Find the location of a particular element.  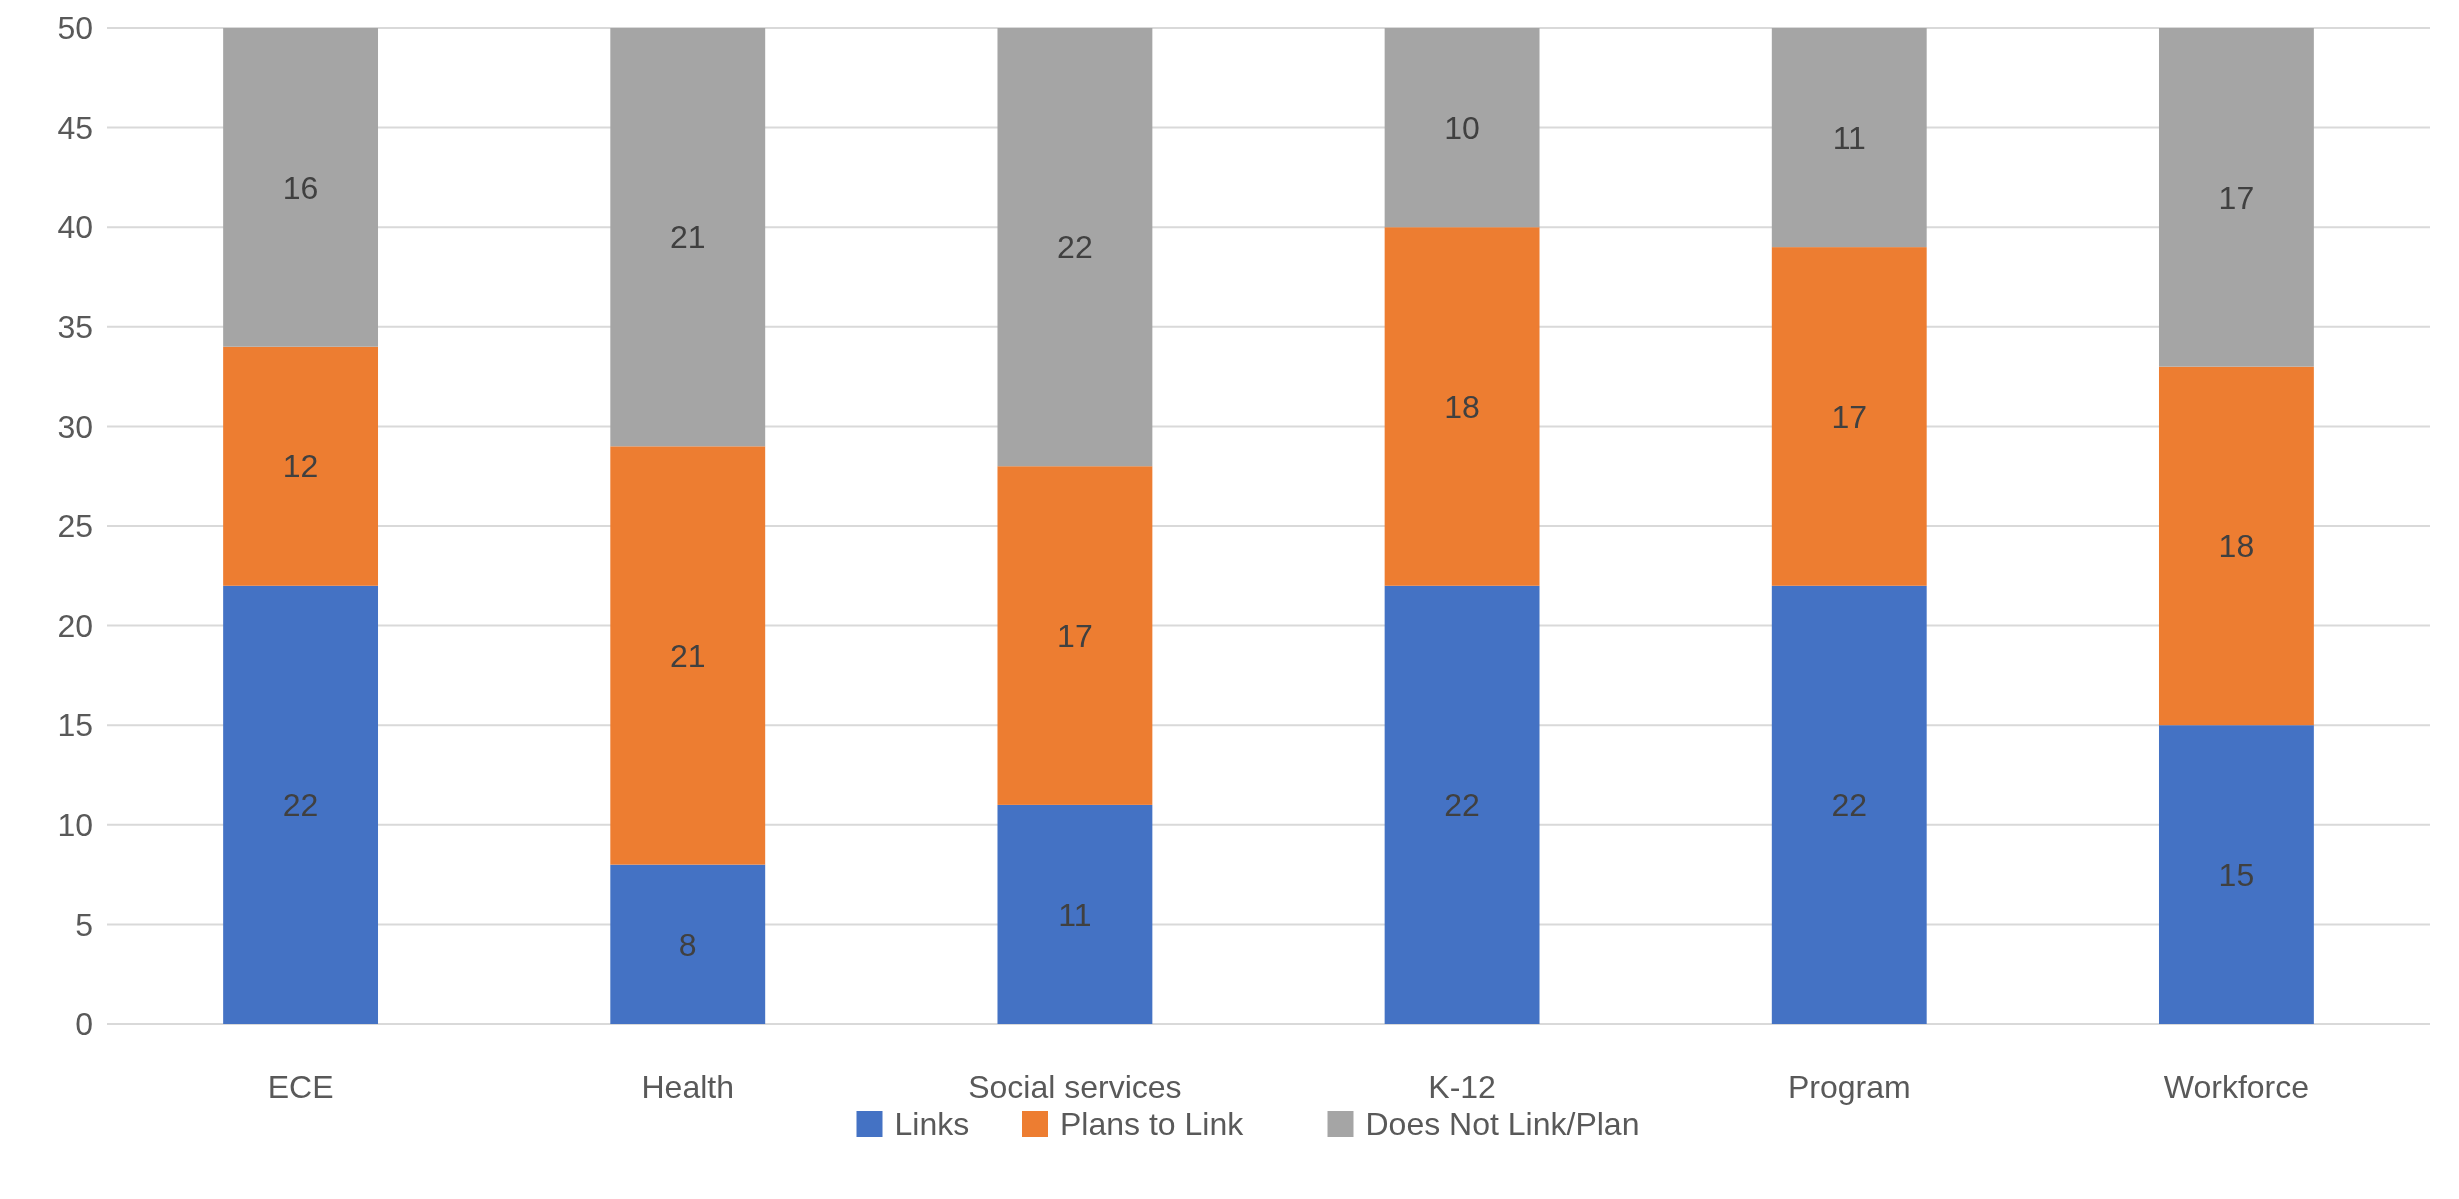

y-tick-label: 15 is located at coordinates (75, 725).